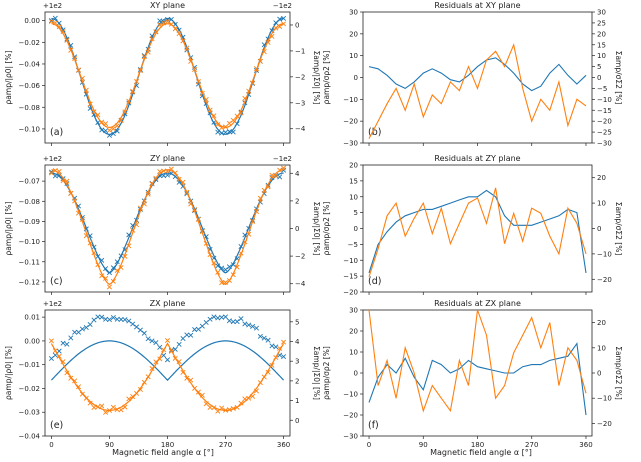  I want to click on y-axis-label: ρamp/|ρ0| [%], so click(8, 228).